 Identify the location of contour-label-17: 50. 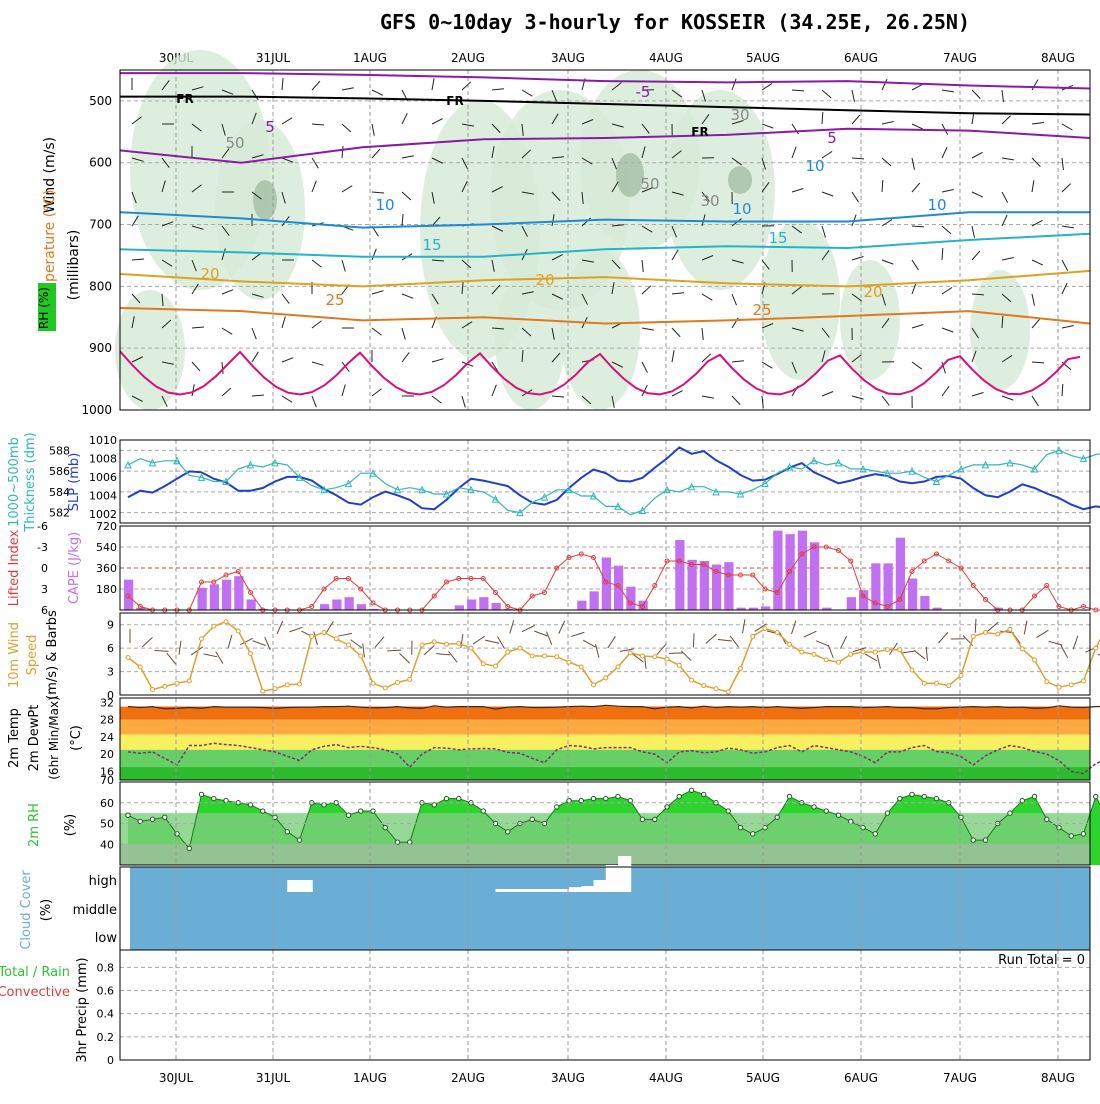
(649, 184).